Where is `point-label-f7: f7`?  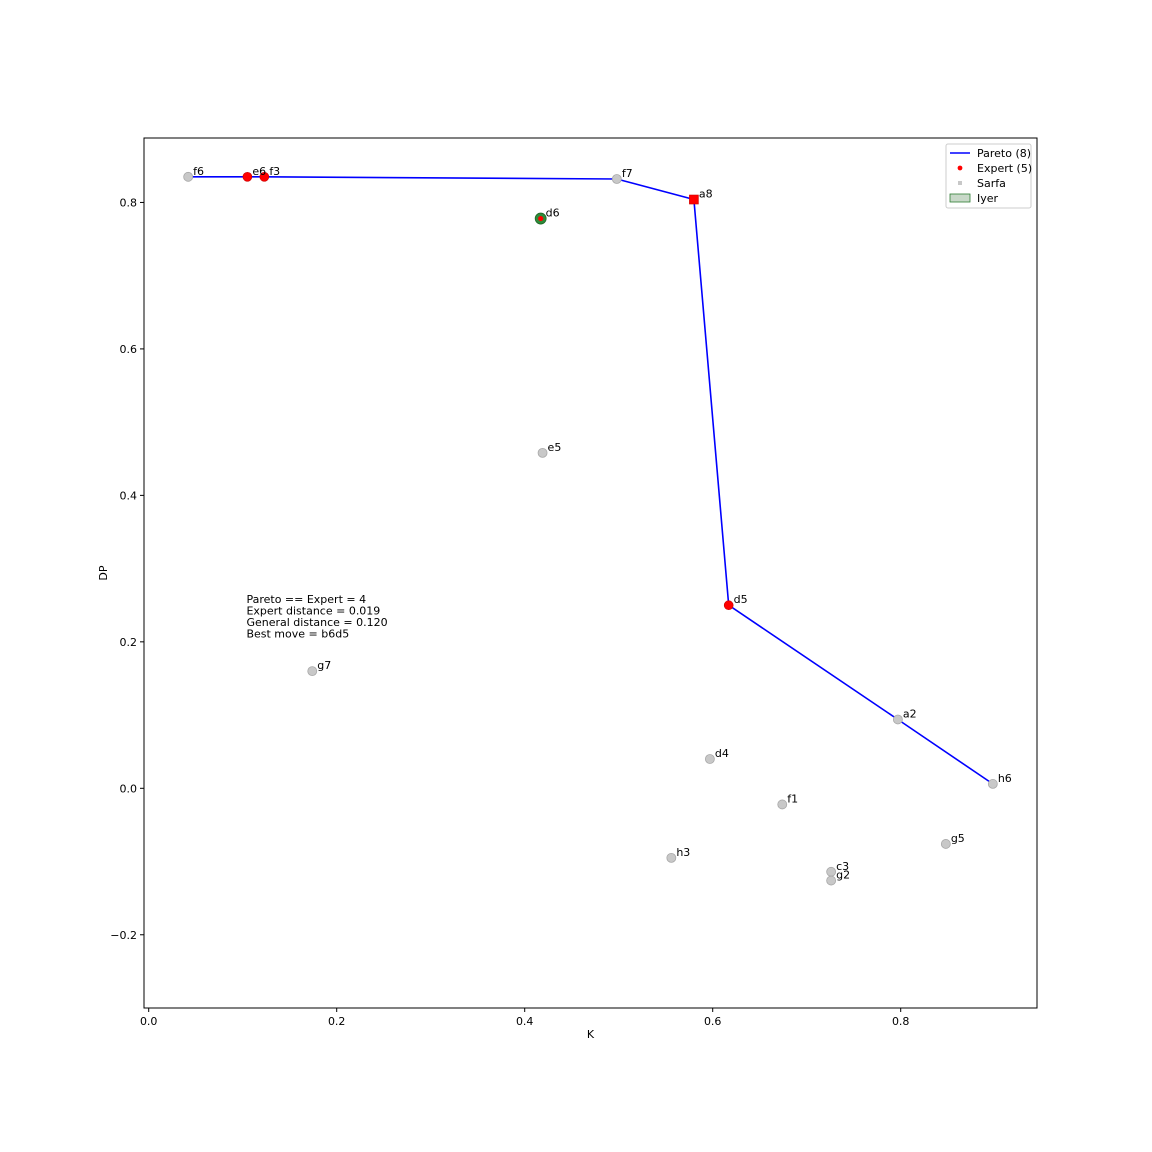 point-label-f7: f7 is located at coordinates (627, 173).